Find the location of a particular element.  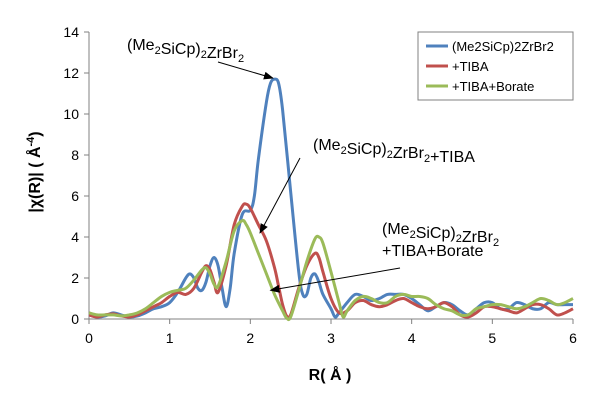

annotation-label-1: (Me2SiCp)2ZrBr2 is located at coordinates (185, 51).